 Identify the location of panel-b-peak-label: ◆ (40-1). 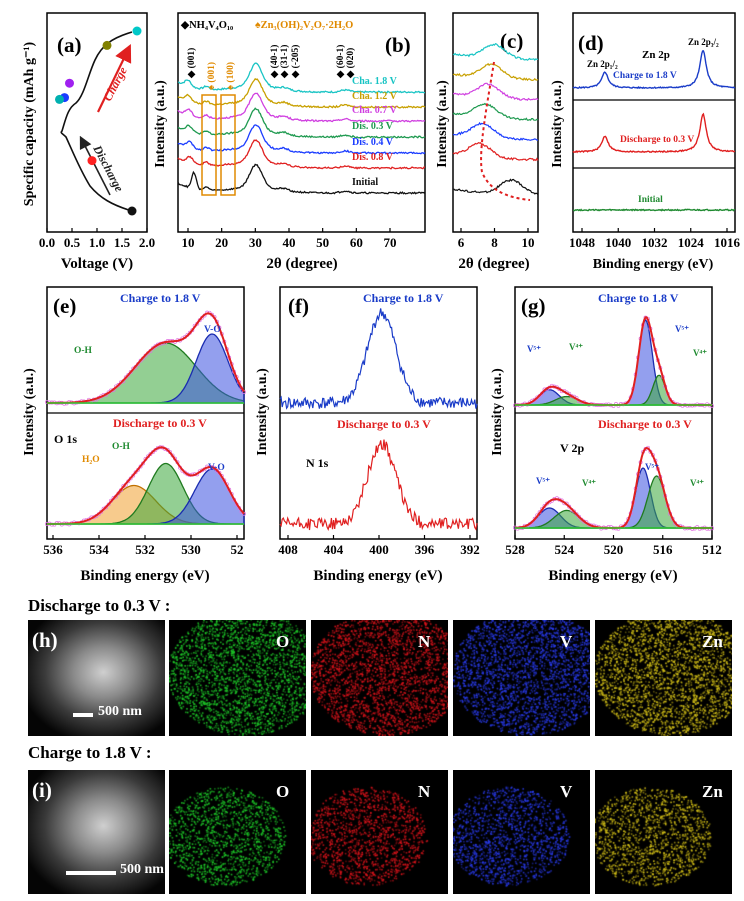
(274, 62).